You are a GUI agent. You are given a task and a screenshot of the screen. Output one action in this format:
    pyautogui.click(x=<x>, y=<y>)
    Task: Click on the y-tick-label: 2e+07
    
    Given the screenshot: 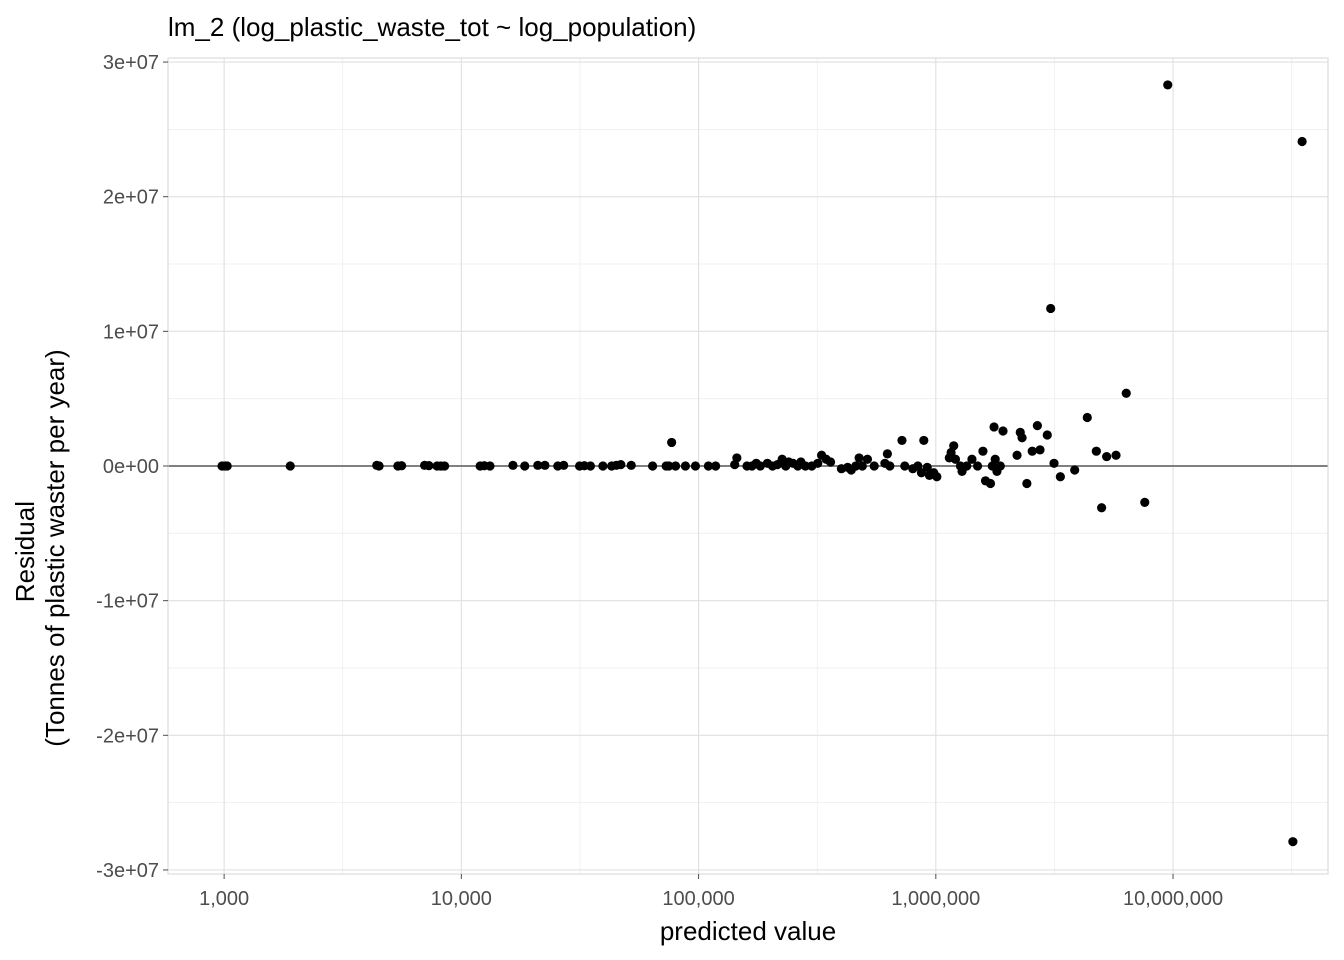 What is the action you would take?
    pyautogui.click(x=131, y=198)
    